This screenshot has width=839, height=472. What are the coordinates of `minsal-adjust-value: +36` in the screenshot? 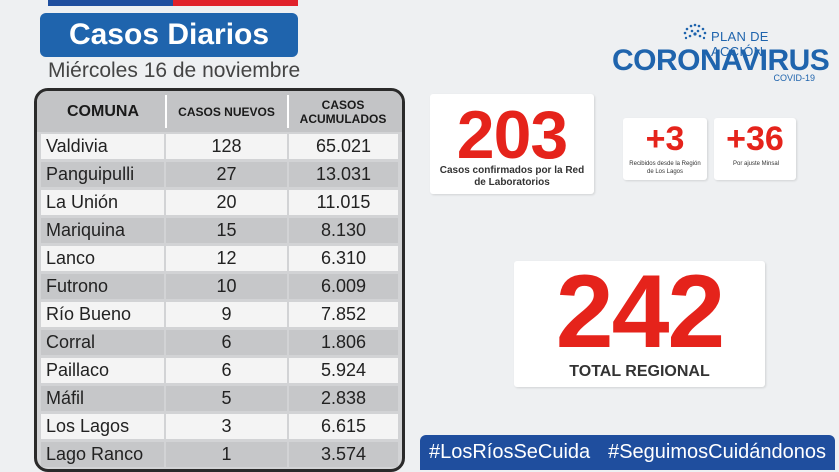 It's located at (755, 139).